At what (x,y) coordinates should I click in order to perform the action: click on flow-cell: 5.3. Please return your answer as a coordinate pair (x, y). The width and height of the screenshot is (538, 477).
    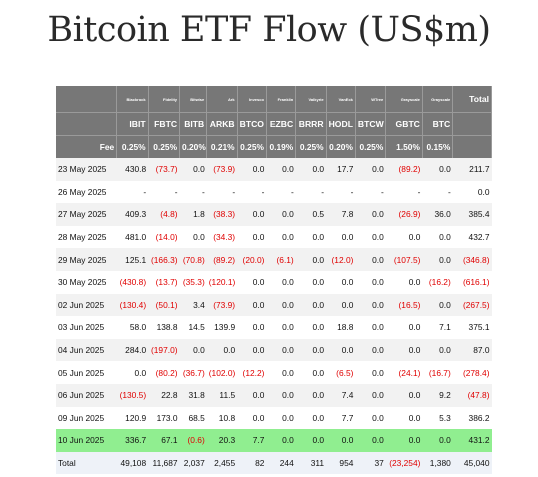
    Looking at the image, I should click on (437, 418).